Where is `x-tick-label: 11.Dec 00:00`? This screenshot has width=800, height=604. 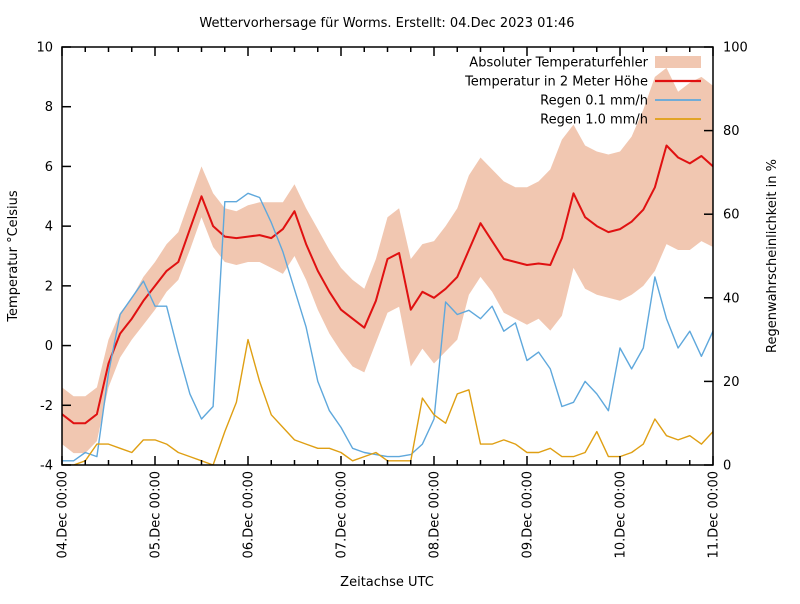 x-tick-label: 11.Dec 00:00 is located at coordinates (714, 514).